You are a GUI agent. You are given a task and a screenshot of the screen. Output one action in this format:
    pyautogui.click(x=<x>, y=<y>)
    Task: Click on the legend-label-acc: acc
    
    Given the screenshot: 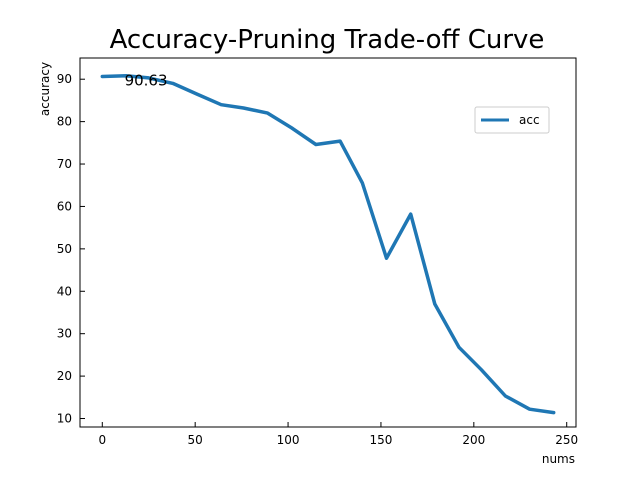 What is the action you would take?
    pyautogui.click(x=529, y=120)
    